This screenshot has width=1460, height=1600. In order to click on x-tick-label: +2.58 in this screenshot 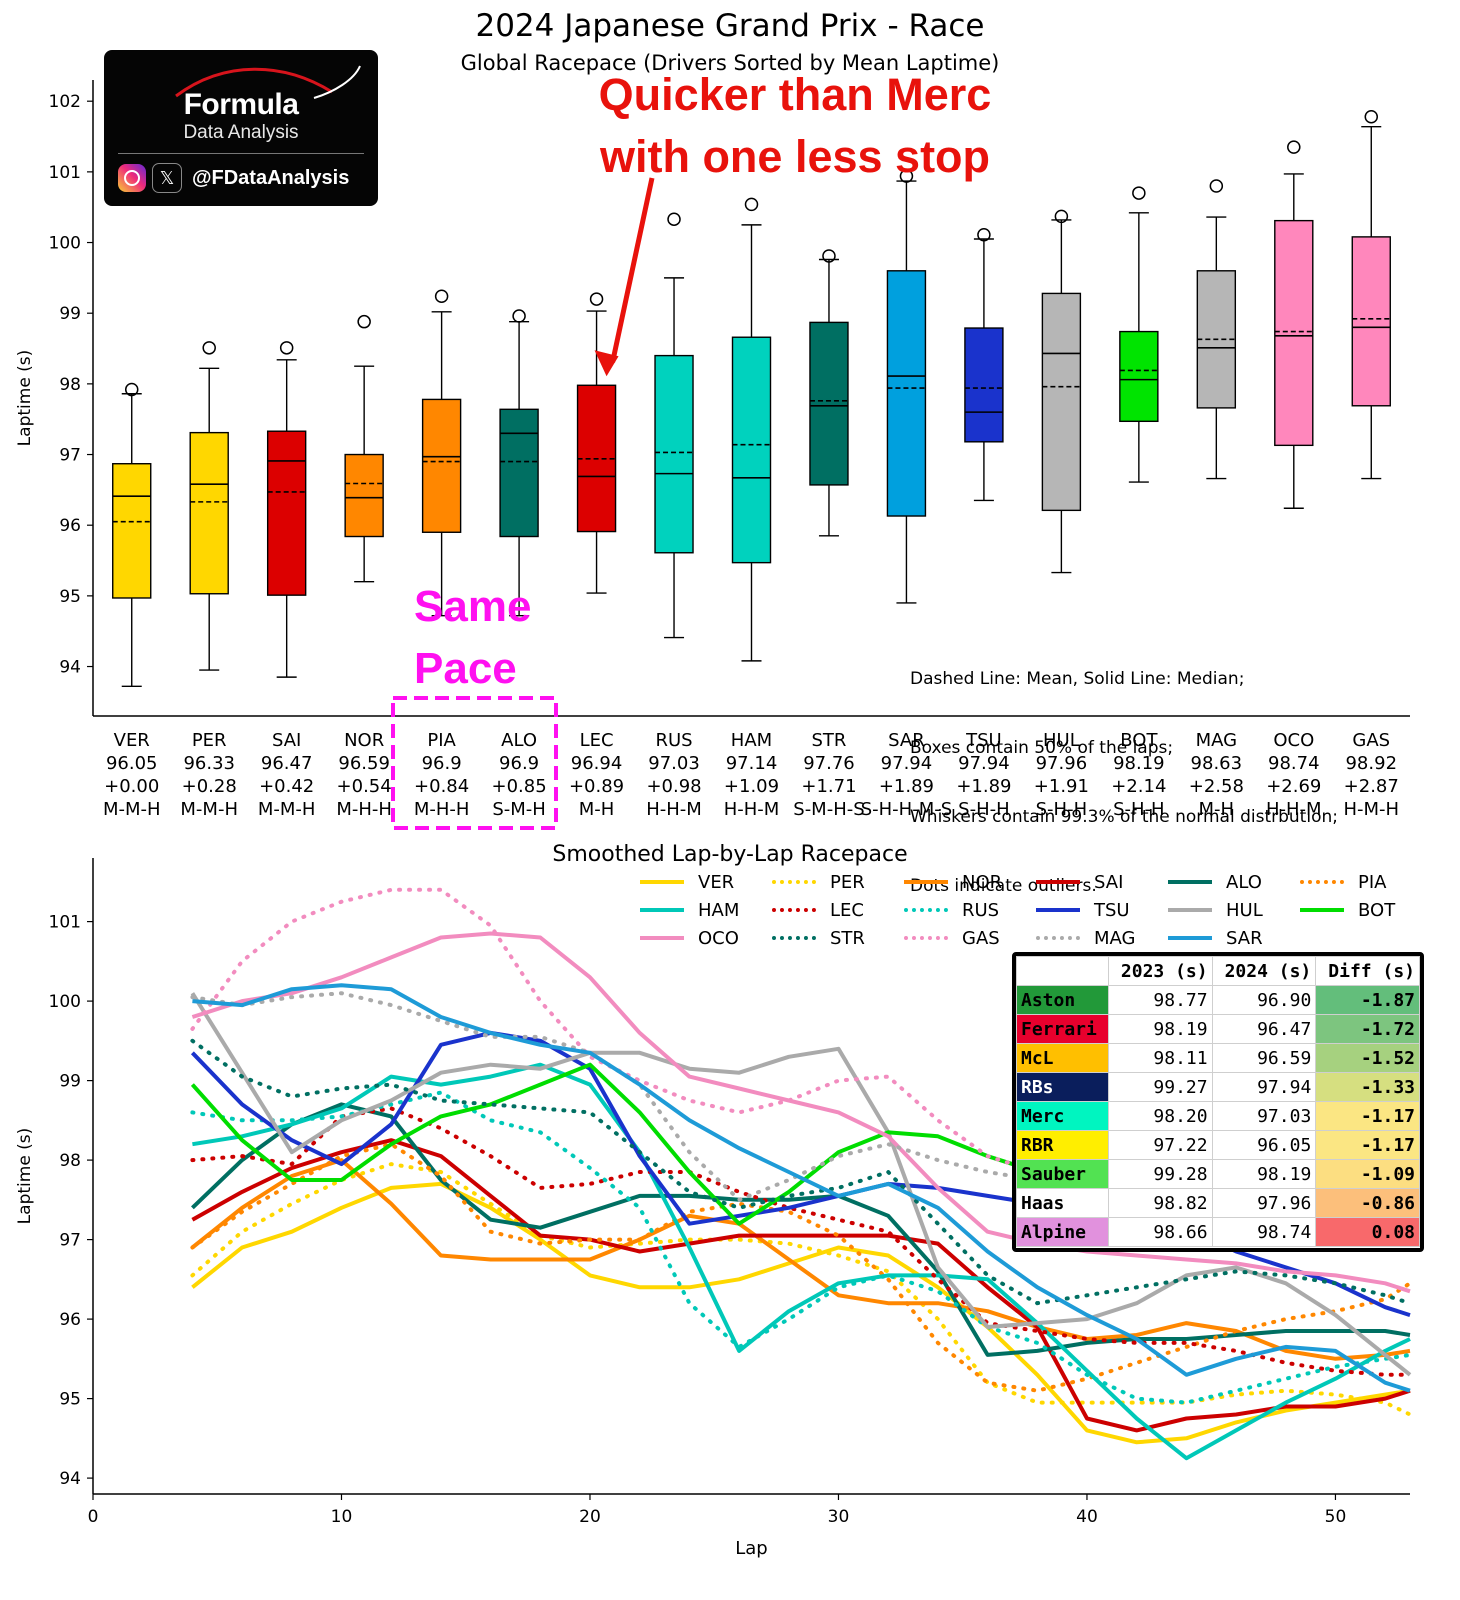, I will do `click(1216, 786)`.